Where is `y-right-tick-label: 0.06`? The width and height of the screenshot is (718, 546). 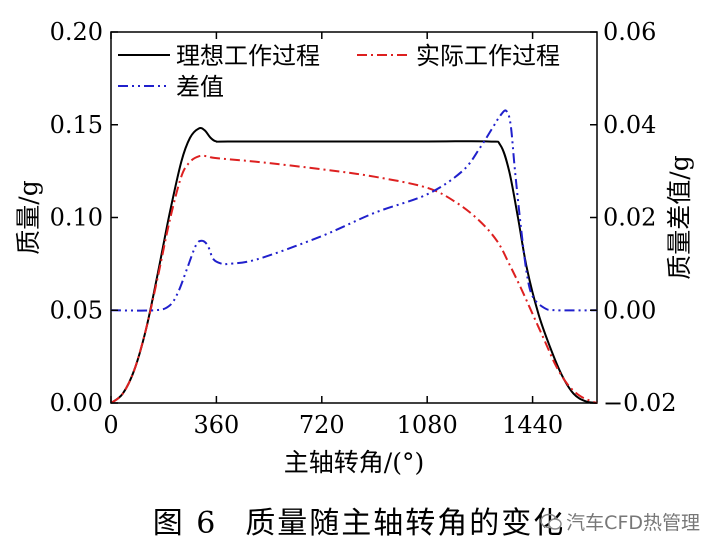
y-right-tick-label: 0.06 is located at coordinates (629, 32).